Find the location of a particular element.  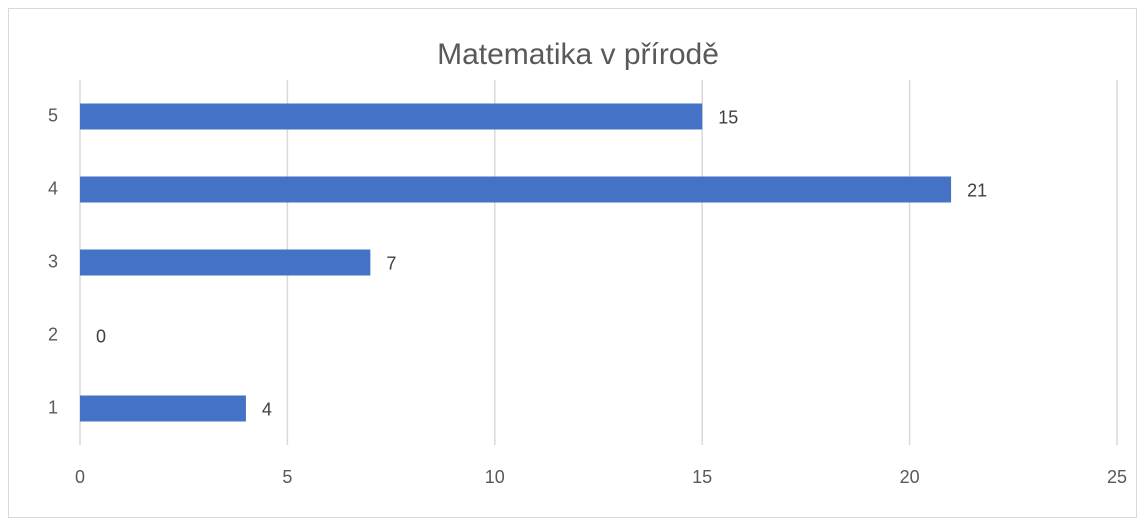

data-label: 0 is located at coordinates (101, 336).